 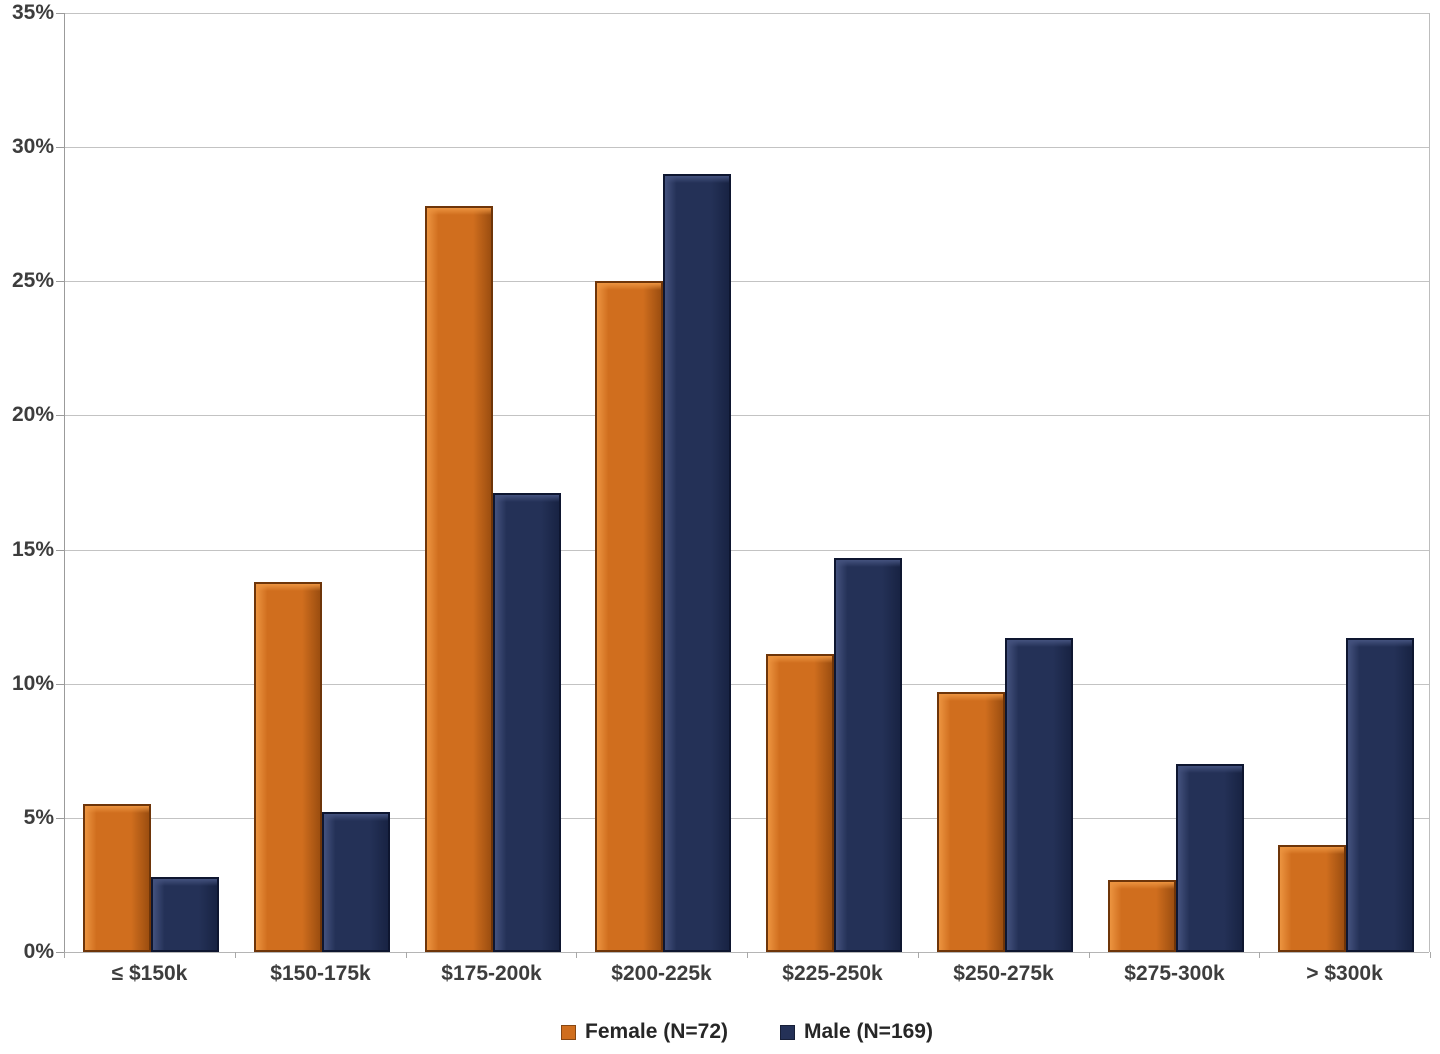 I want to click on y-axis-tick-label: 25%, so click(x=32, y=280).